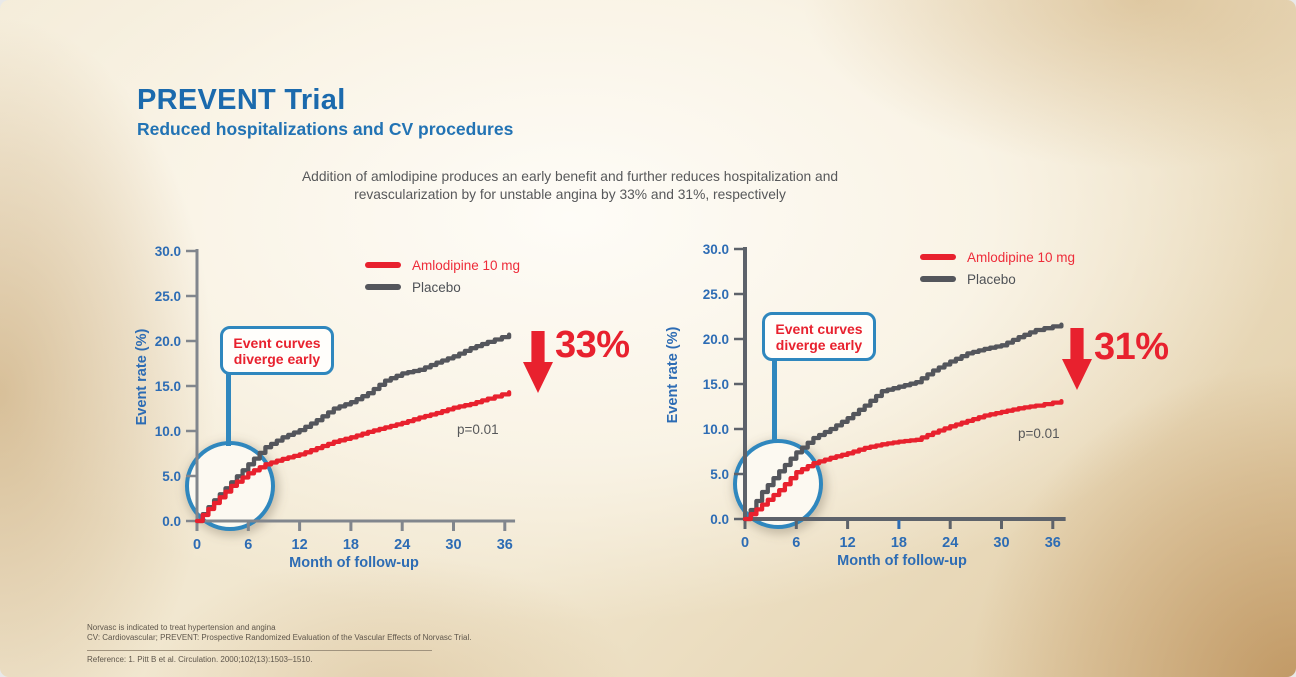  What do you see at coordinates (1131, 347) in the screenshot?
I see `reduction-percent: 31%` at bounding box center [1131, 347].